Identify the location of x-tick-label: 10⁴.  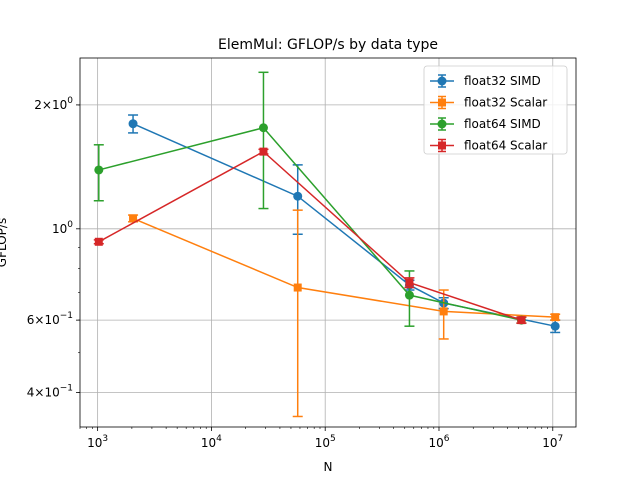
(211, 442).